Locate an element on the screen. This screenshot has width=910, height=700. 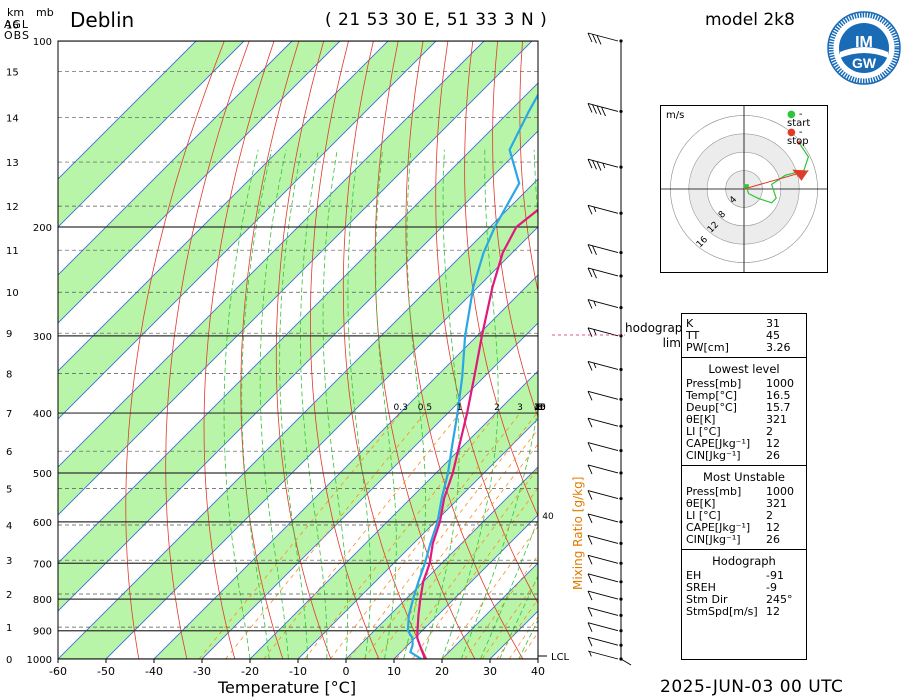
mixing-ratio-label: 5 is located at coordinates (540, 408).